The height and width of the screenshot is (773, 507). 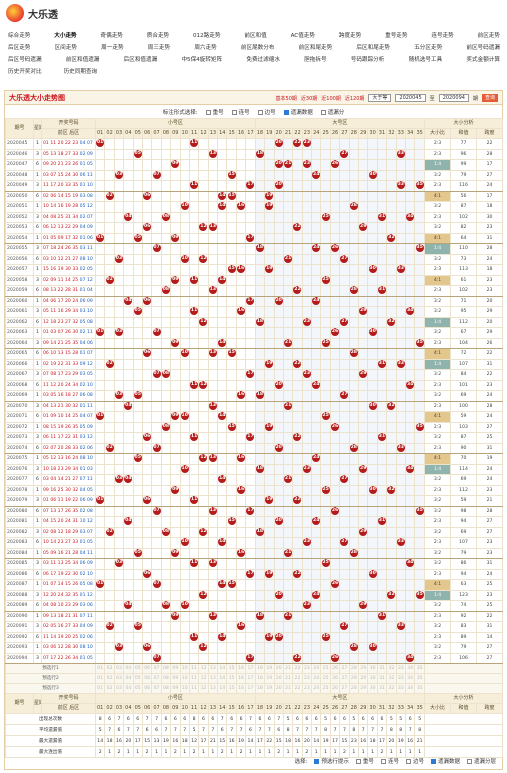 What do you see at coordinates (65, 36) in the screenshot?
I see `nav-link: 大小走势` at bounding box center [65, 36].